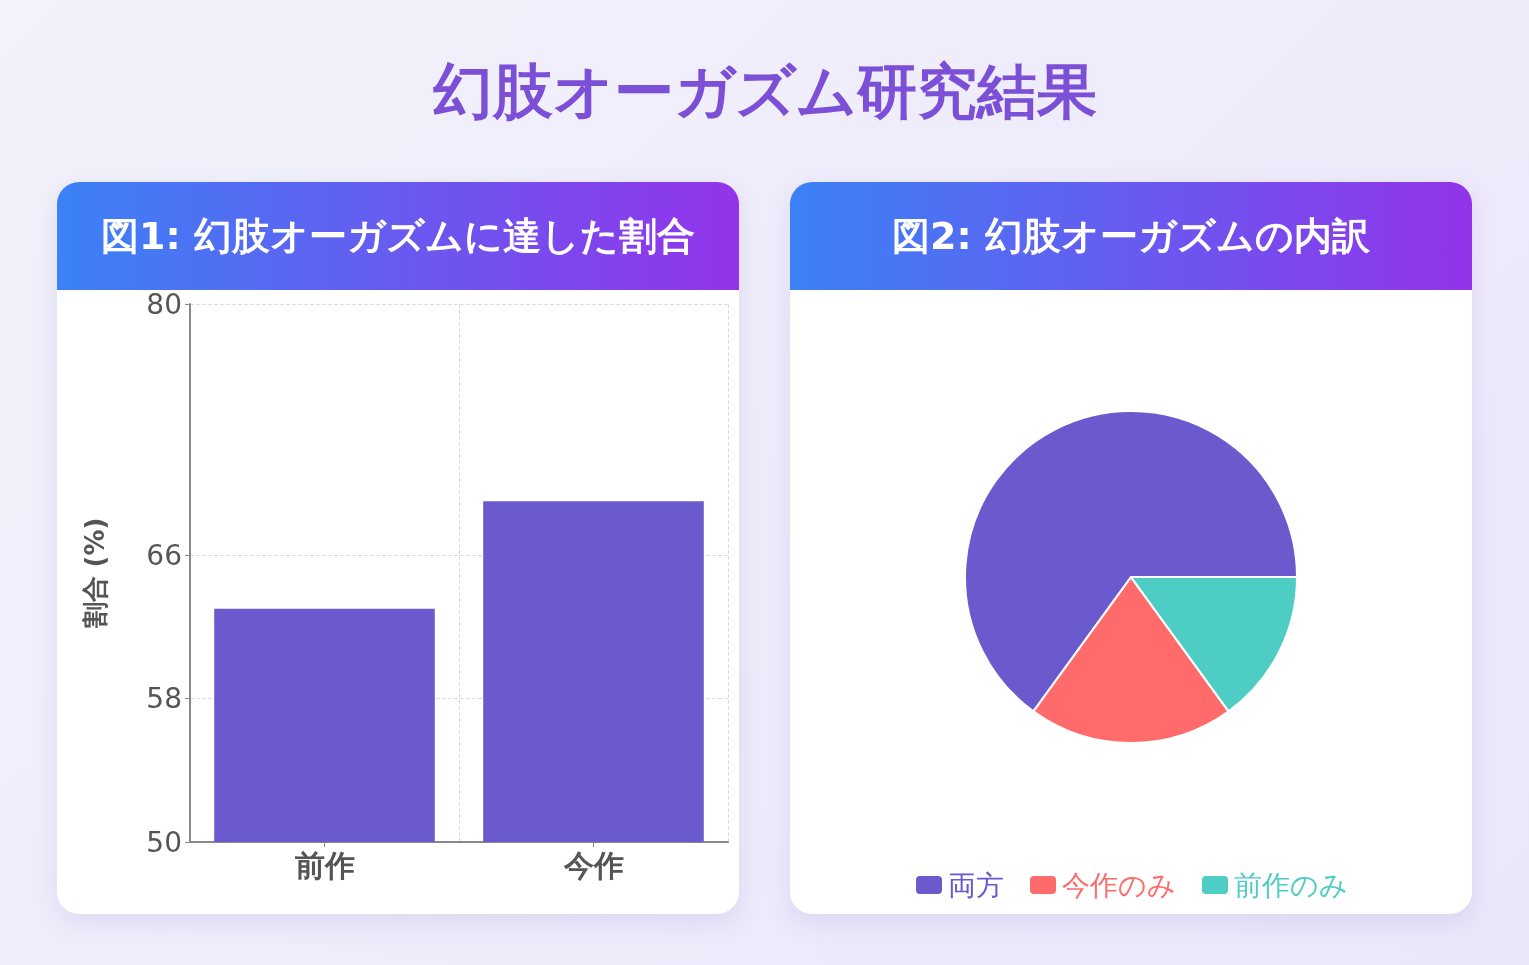 This screenshot has width=1529, height=965. What do you see at coordinates (398, 235) in the screenshot?
I see `chart-subtitle: 図1: 幻肢オーガズムに達した割合` at bounding box center [398, 235].